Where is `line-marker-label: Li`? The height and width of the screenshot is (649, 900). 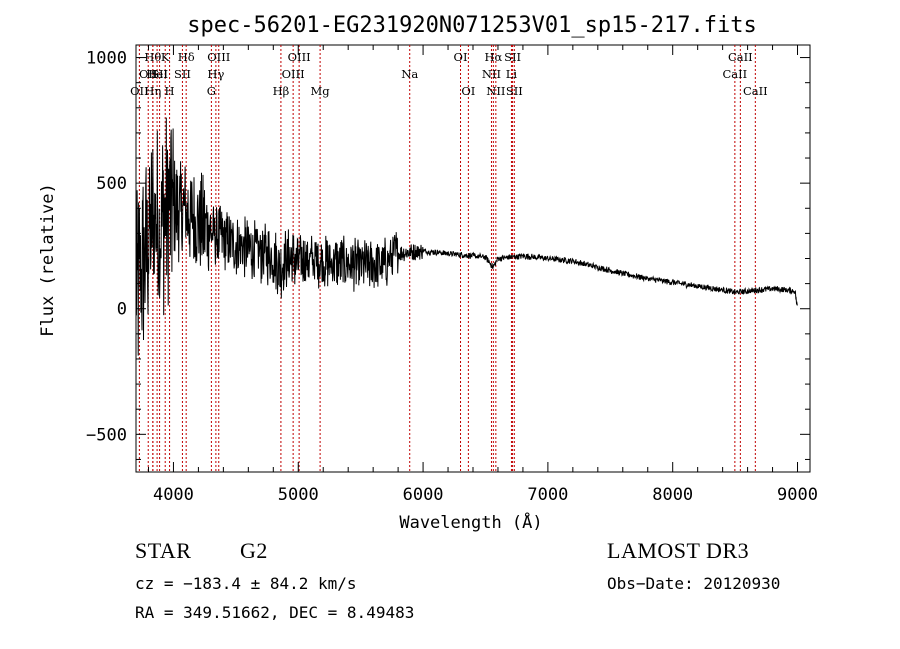
line-marker-label: Li is located at coordinates (512, 74).